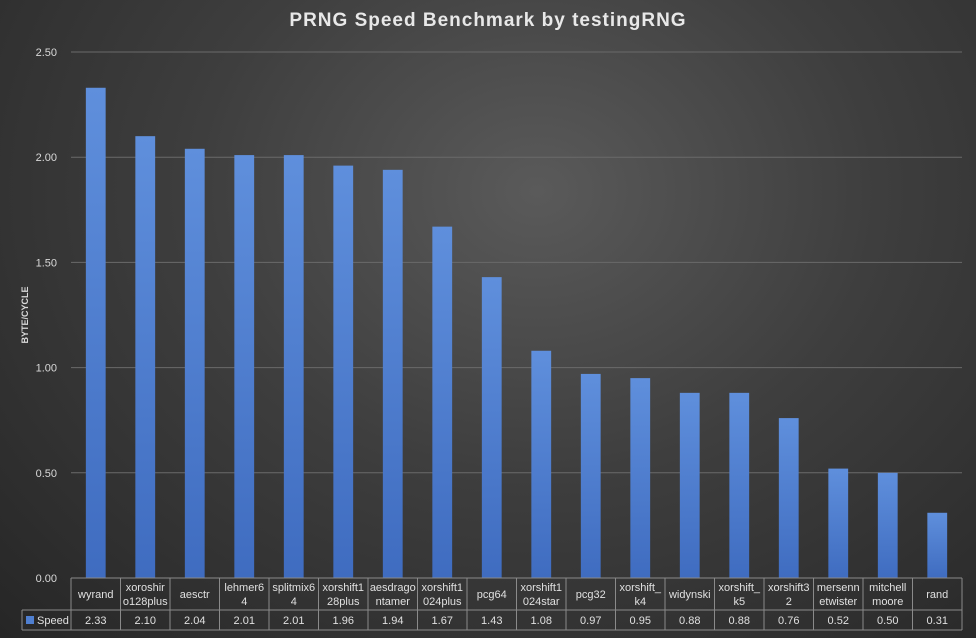  What do you see at coordinates (46, 53) in the screenshot?
I see `y-tick-label: 2.50` at bounding box center [46, 53].